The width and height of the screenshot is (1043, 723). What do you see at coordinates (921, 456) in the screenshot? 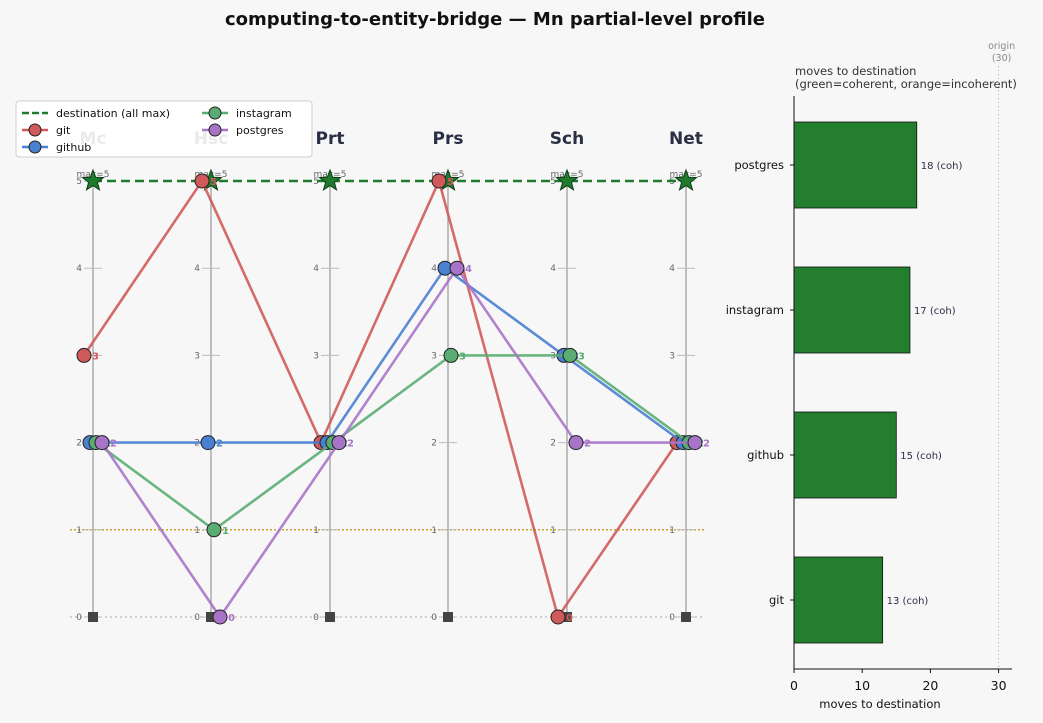
I see `bar-value-label: 15 (coh)` at bounding box center [921, 456].